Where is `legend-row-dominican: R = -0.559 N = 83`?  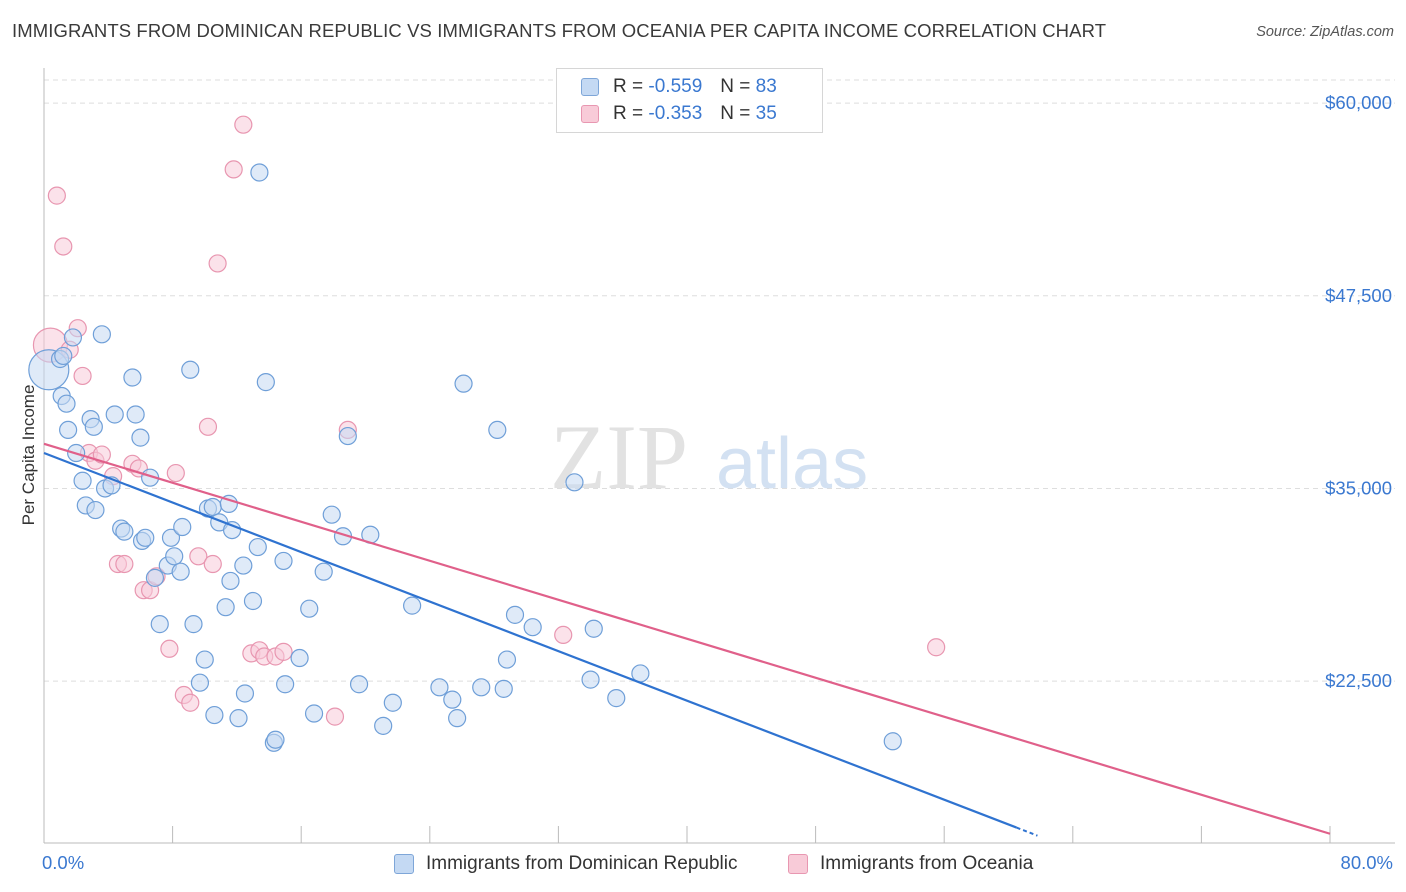
legend-row-dominican: R = -0.559 N = 83 is located at coordinates (679, 87).